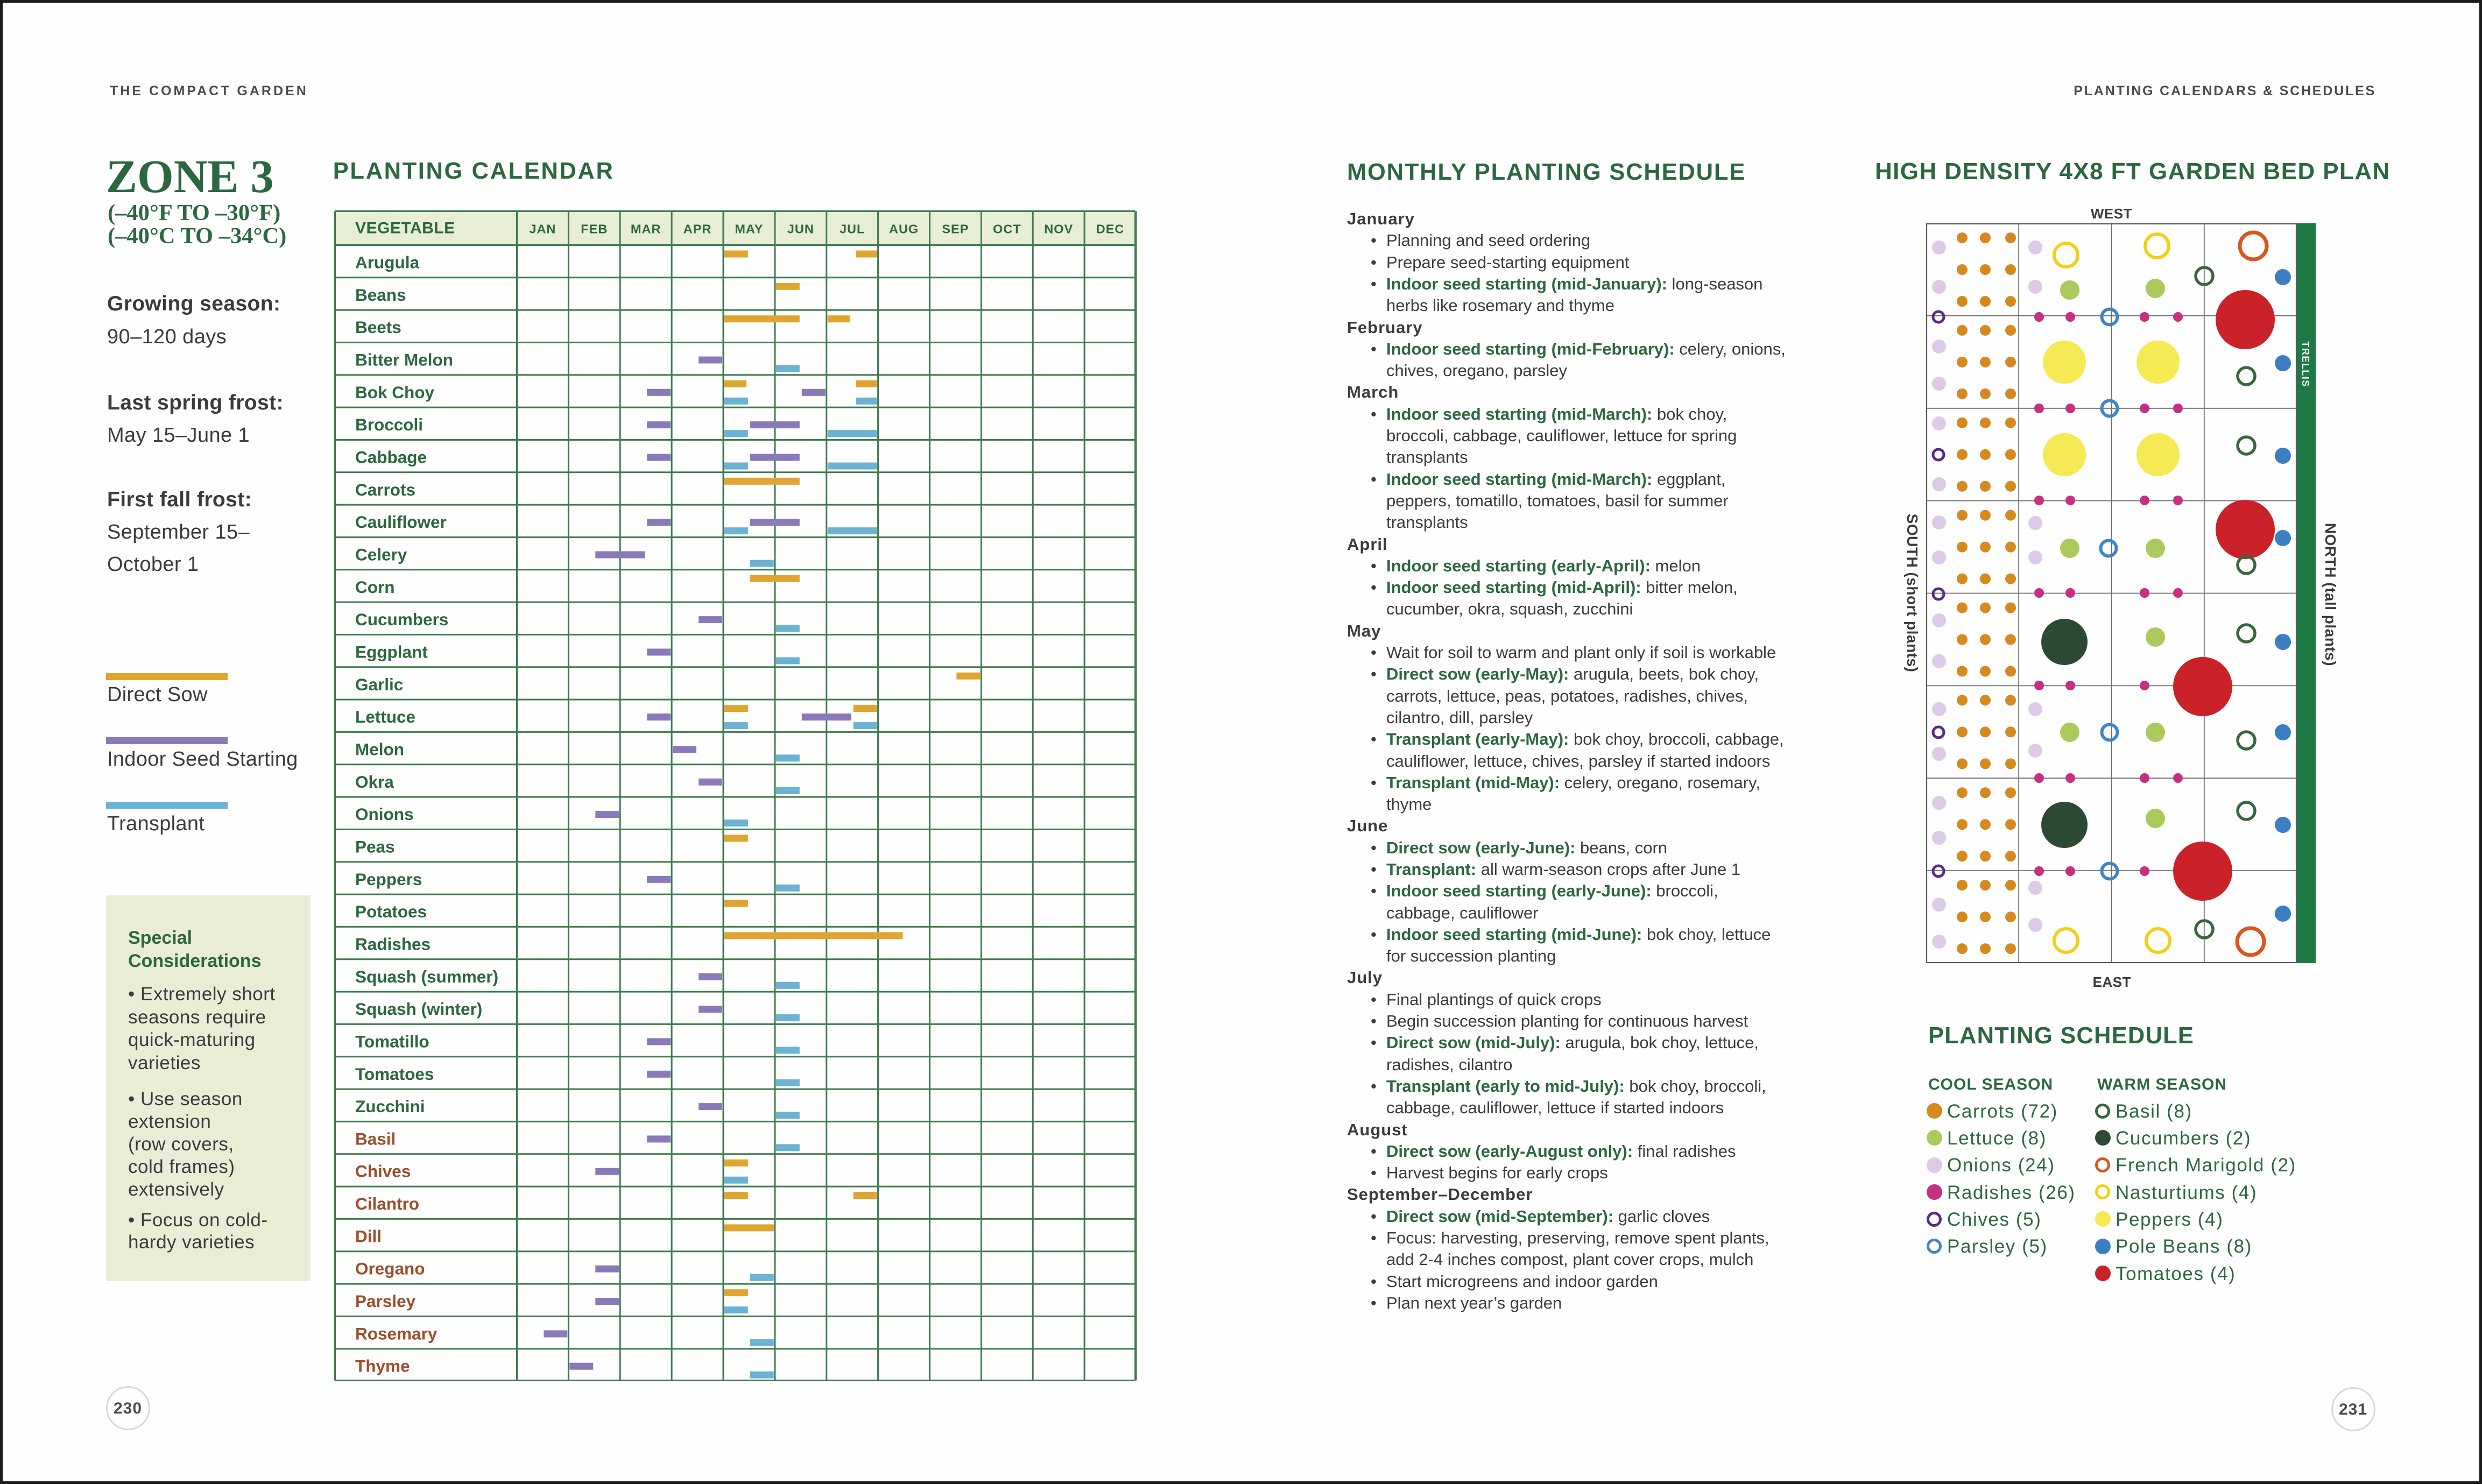  Describe the element at coordinates (800, 229) in the screenshot. I see `svg-text: JUN` at that location.